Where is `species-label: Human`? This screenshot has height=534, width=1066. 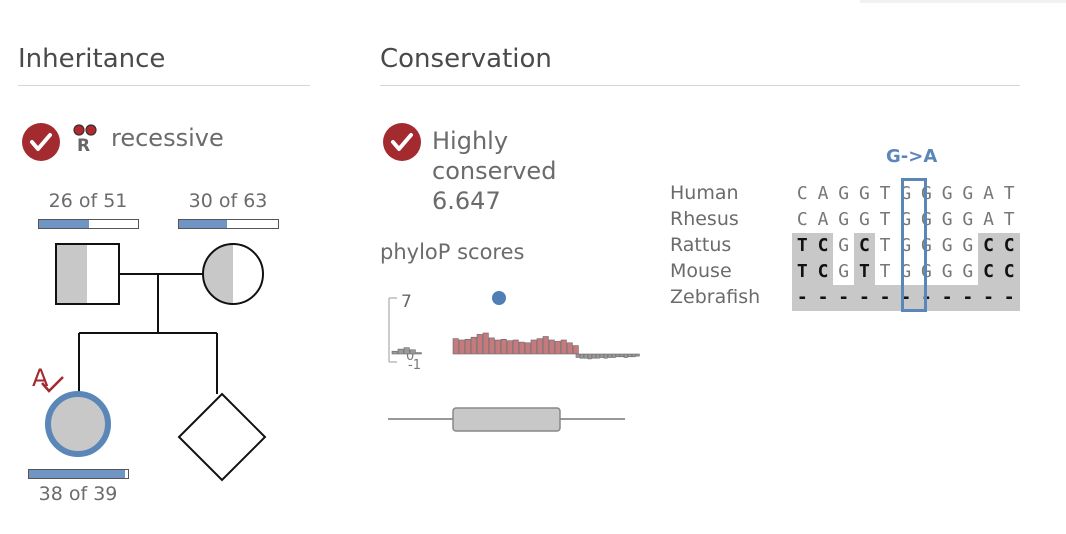 species-label: Human is located at coordinates (704, 193).